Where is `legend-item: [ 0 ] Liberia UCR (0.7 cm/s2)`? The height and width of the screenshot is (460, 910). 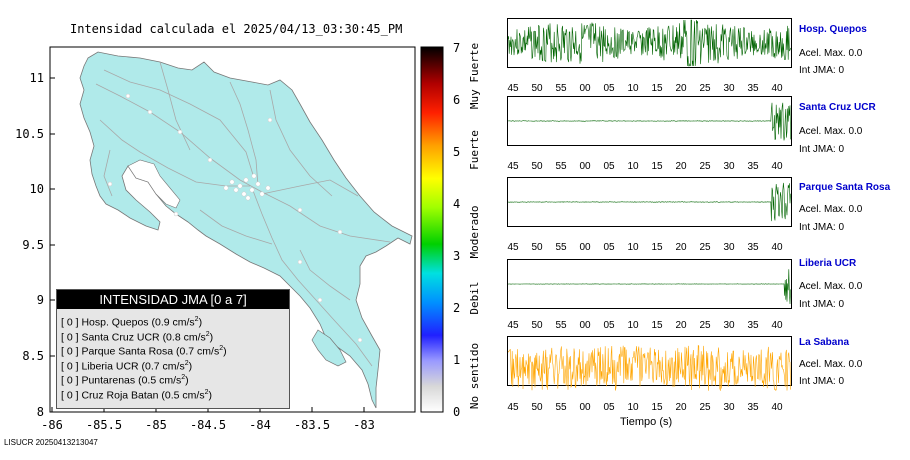 legend-item: [ 0 ] Liberia UCR (0.7 cm/s2) is located at coordinates (127, 366).